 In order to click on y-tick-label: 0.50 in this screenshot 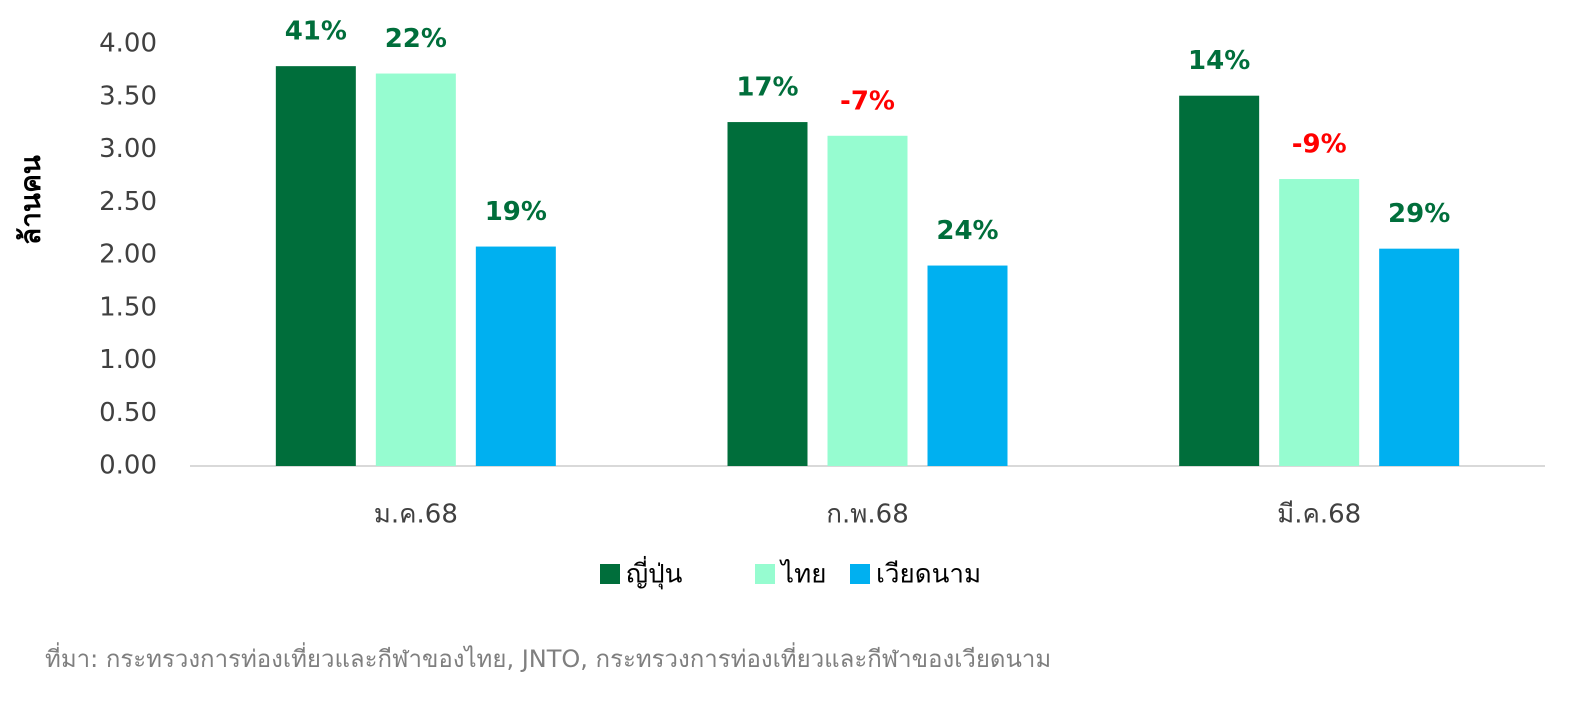, I will do `click(128, 413)`.